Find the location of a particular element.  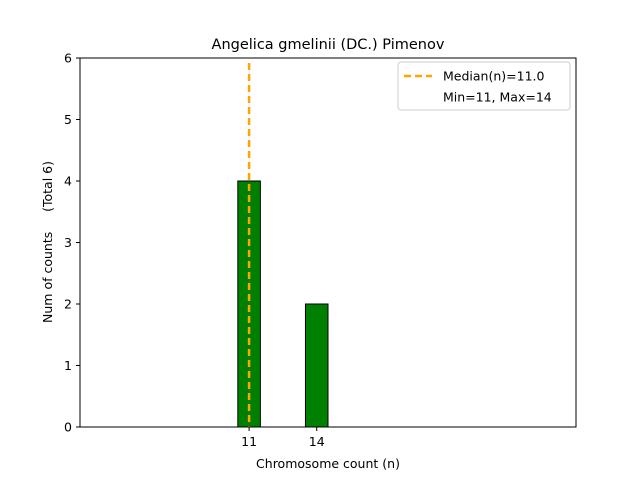

legend-frame is located at coordinates (484, 86).